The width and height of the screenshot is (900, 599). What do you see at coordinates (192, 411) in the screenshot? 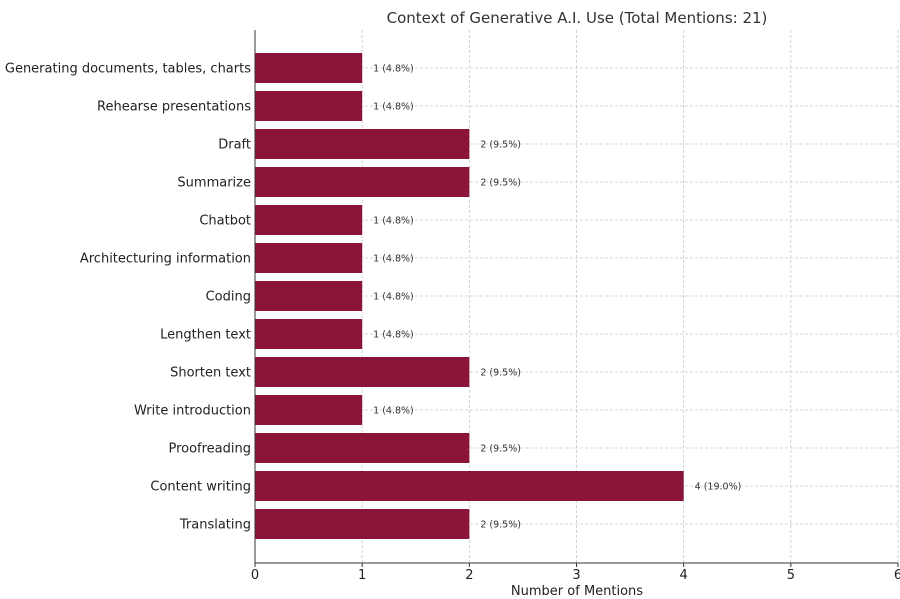
I see `category-label: Write introduction` at bounding box center [192, 411].